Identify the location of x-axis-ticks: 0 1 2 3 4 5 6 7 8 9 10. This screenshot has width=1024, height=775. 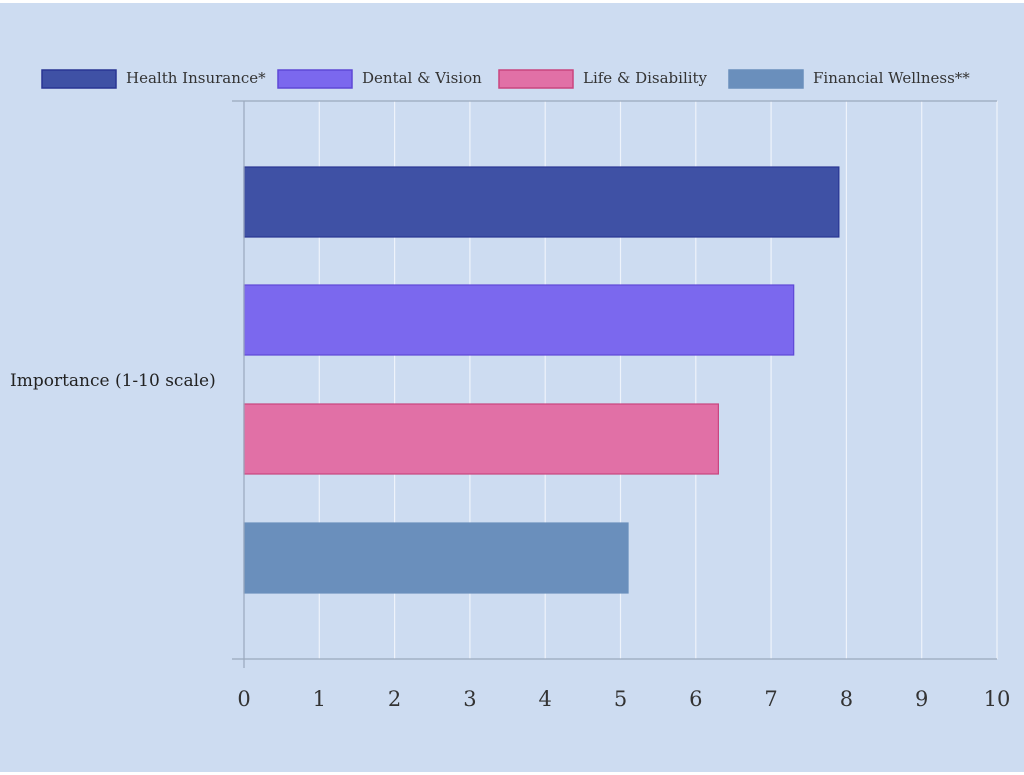
(623, 699).